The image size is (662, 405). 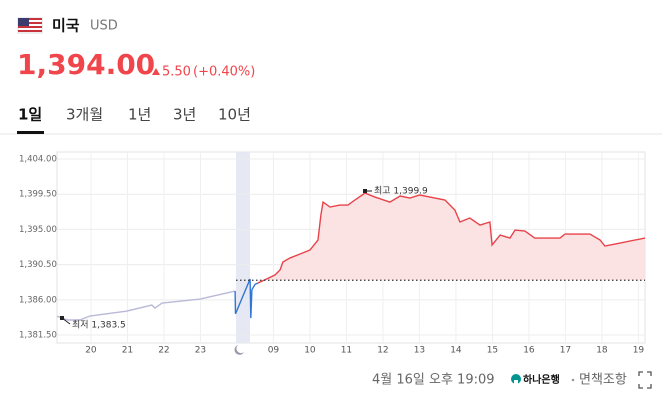 What do you see at coordinates (200, 351) in the screenshot?
I see `x-tick-label: 23` at bounding box center [200, 351].